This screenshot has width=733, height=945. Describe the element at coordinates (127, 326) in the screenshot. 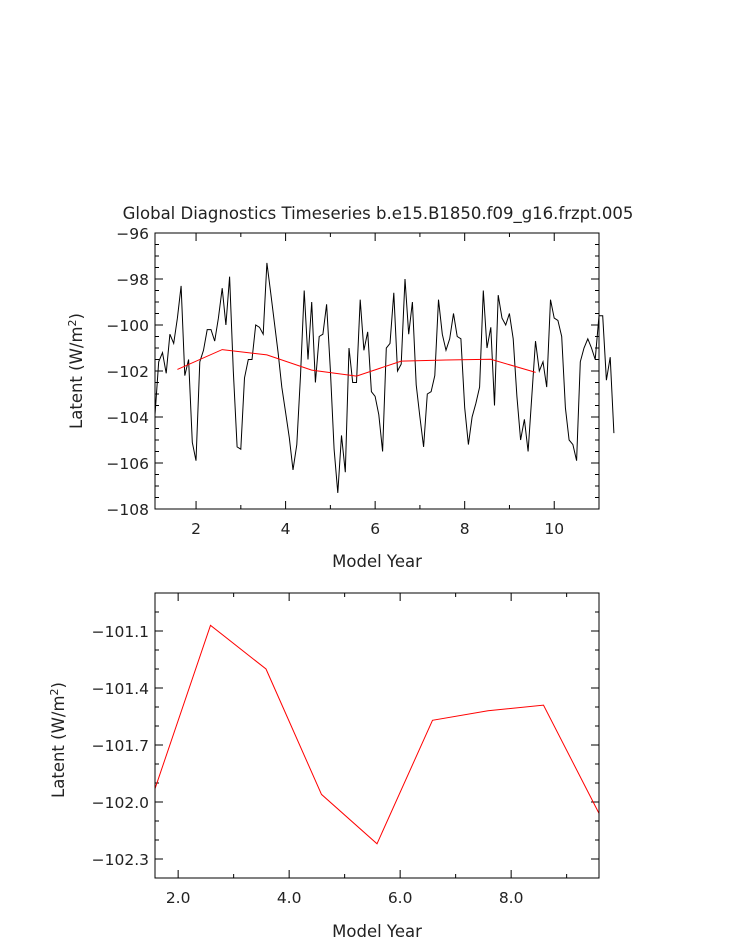

I see `y-tick-label: −100` at that location.